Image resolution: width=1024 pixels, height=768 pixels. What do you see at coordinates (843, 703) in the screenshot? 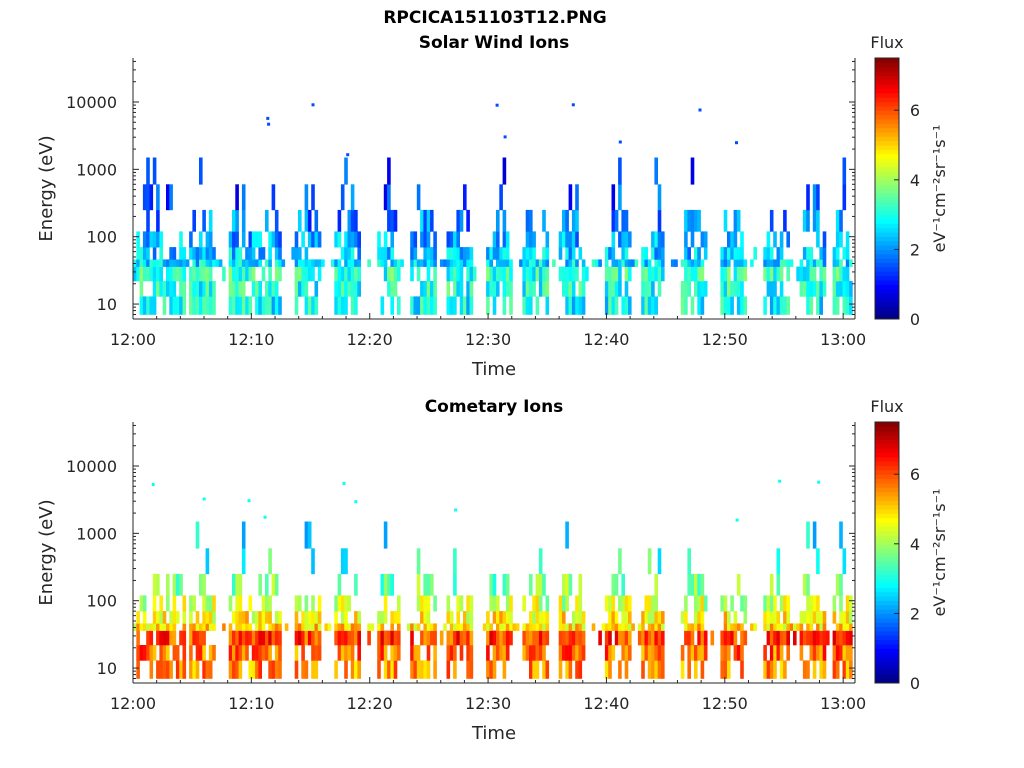
I see `x-tick-label: 13:00` at bounding box center [843, 703].